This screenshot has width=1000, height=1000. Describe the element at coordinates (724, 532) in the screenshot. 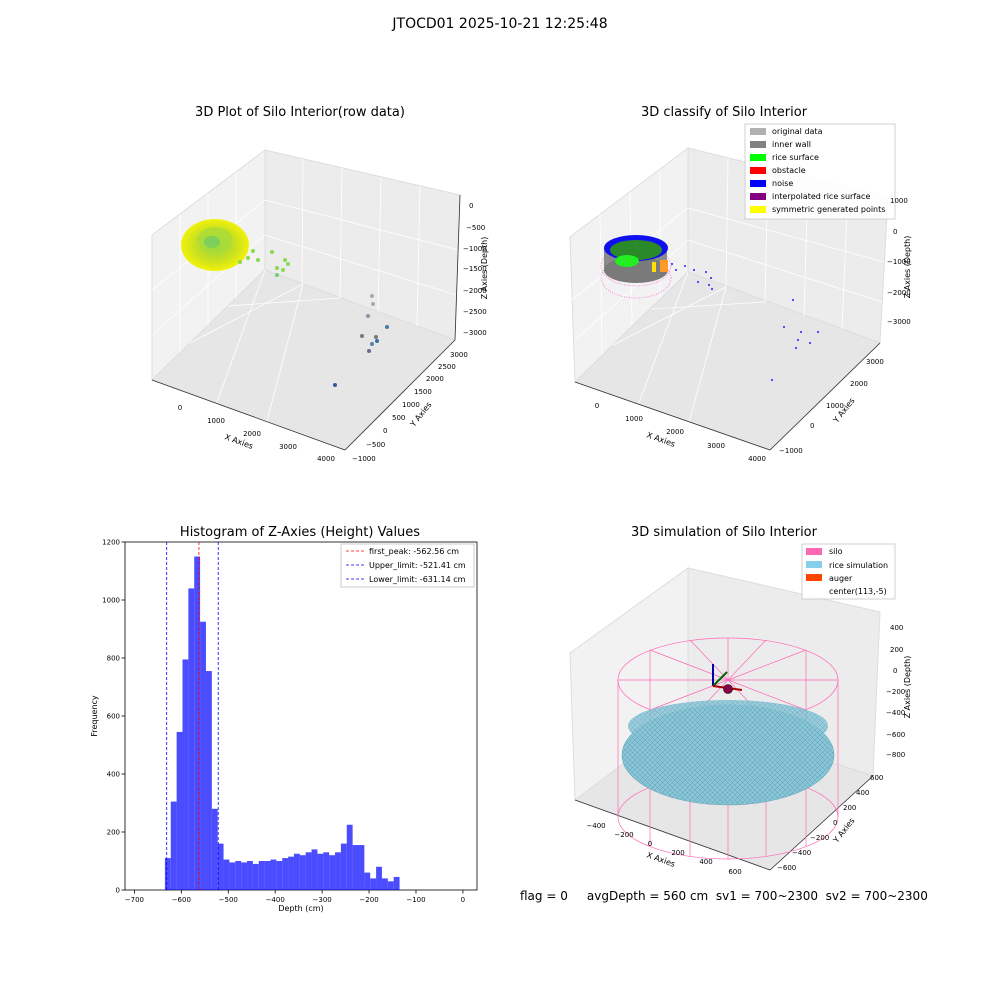

I see `simulation-panel-title: 3D simulation of Silo Interior` at that location.